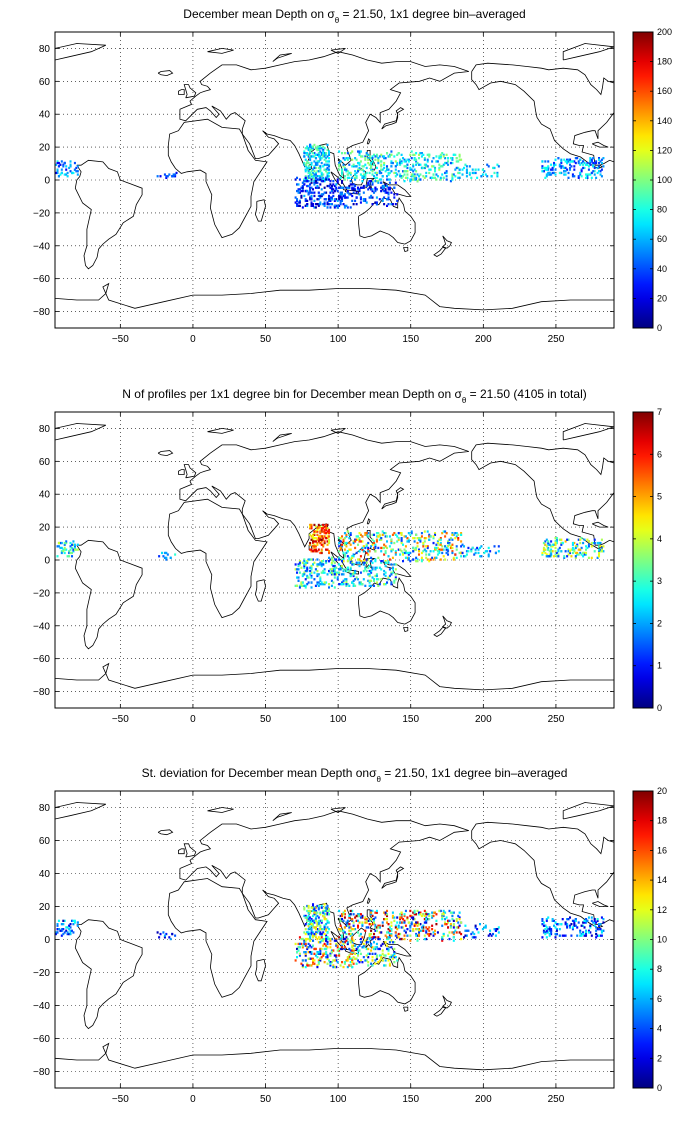 Image resolution: width=696 pixels, height=1140 pixels. Describe the element at coordinates (659, 623) in the screenshot. I see `colorbar-tick-label: 2` at that location.